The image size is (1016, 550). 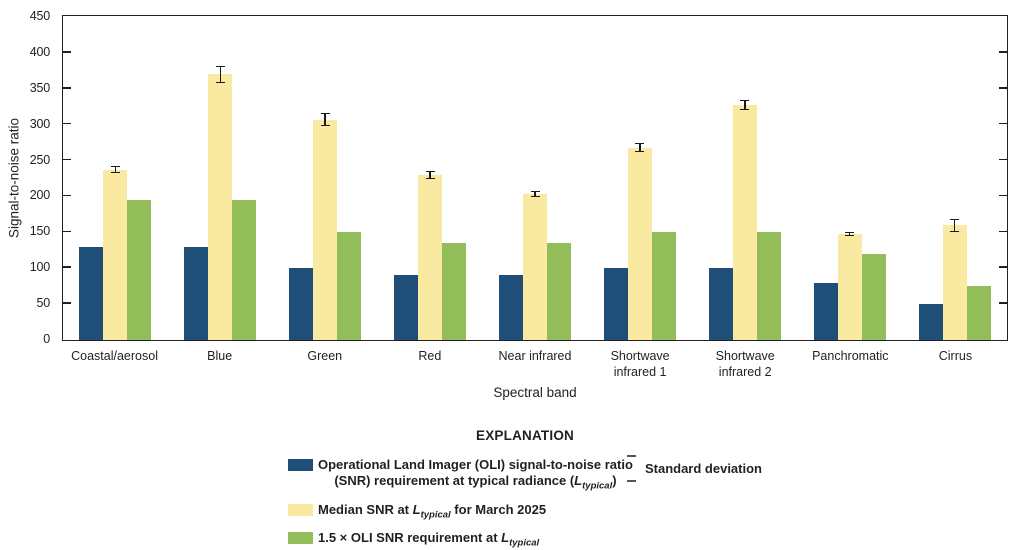 I want to click on y-tick-label: 200, so click(x=39, y=195).